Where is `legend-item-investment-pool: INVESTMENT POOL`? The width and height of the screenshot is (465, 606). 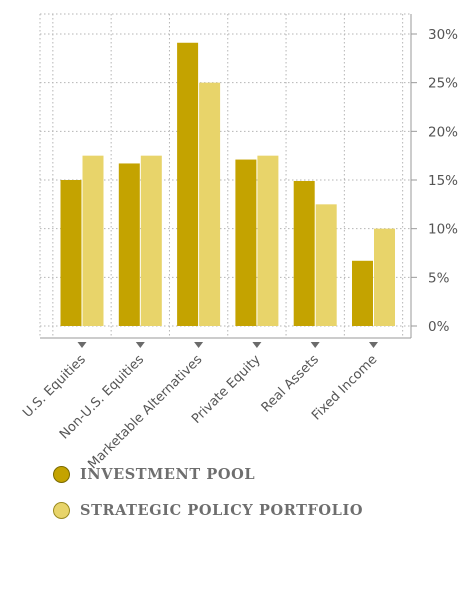 legend-item-investment-pool: INVESTMENT POOL is located at coordinates (154, 474).